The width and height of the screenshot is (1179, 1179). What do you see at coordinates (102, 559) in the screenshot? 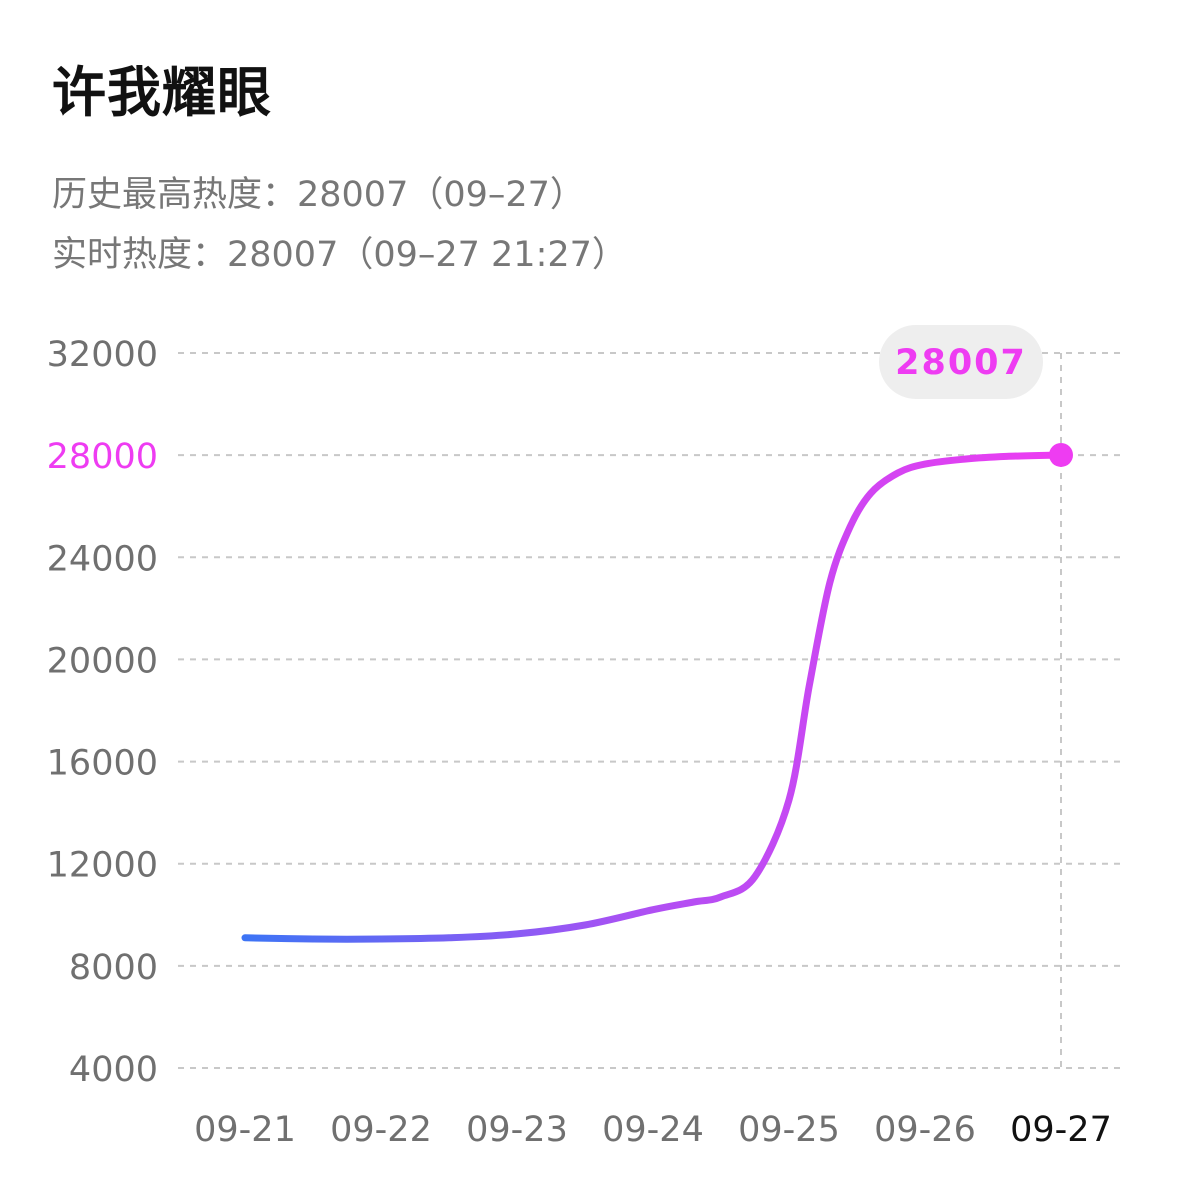
I see `y-tick-label: 24000` at bounding box center [102, 559].